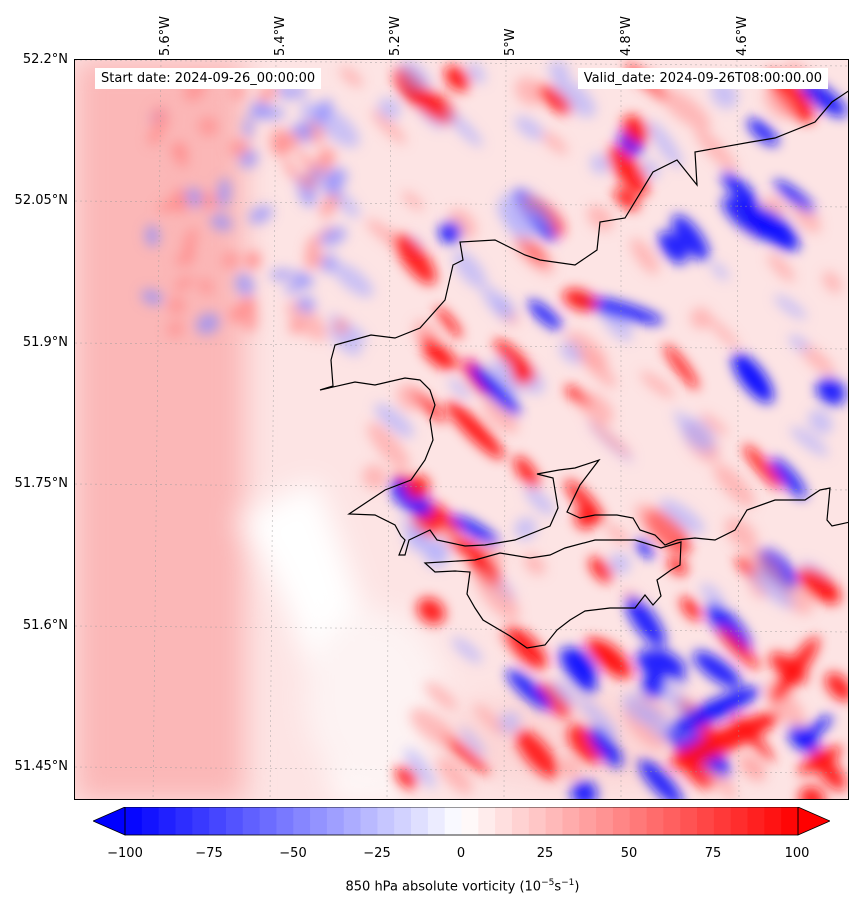 The width and height of the screenshot is (859, 908). Describe the element at coordinates (41, 483) in the screenshot. I see `lat-label-51-75: 51.75°N` at that location.